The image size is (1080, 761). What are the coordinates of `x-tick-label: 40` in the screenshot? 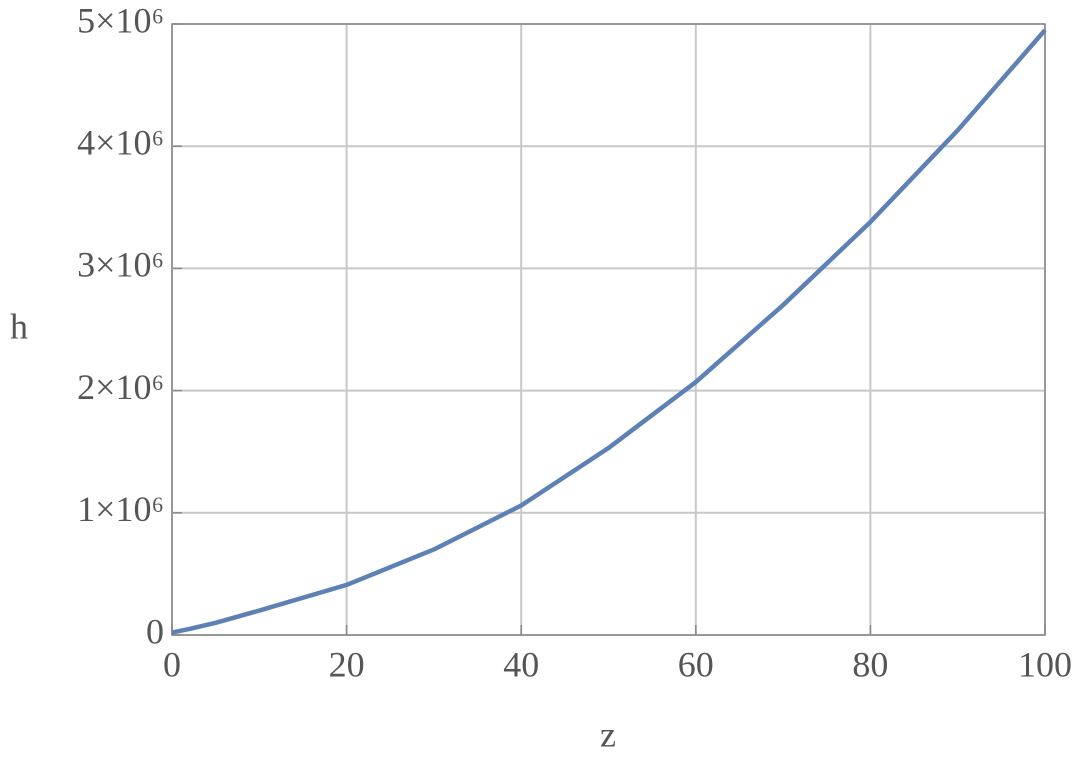 It's located at (521, 664).